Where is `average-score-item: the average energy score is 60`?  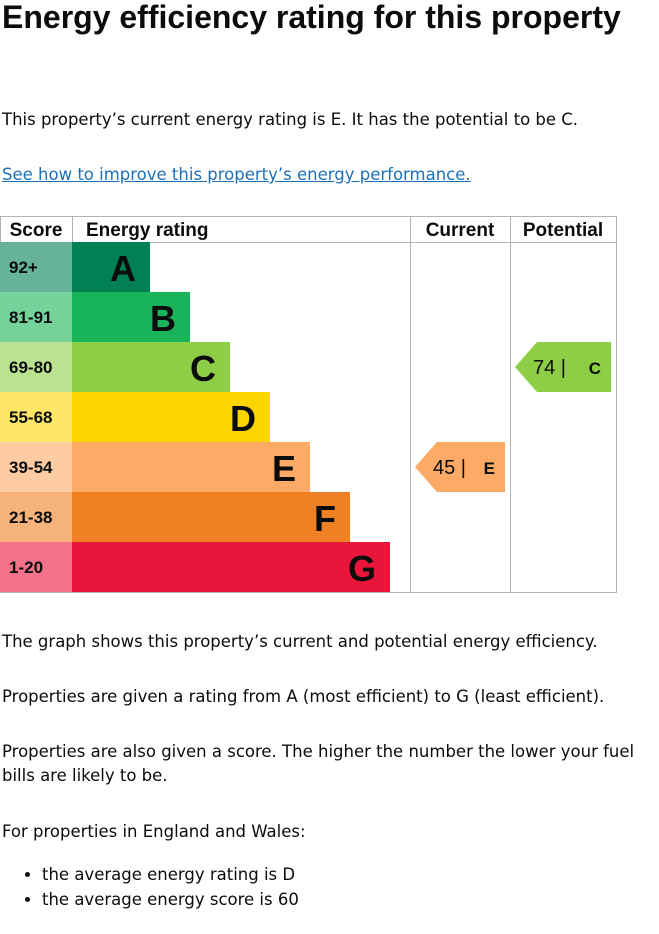 average-score-item: the average energy score is 60 is located at coordinates (170, 899).